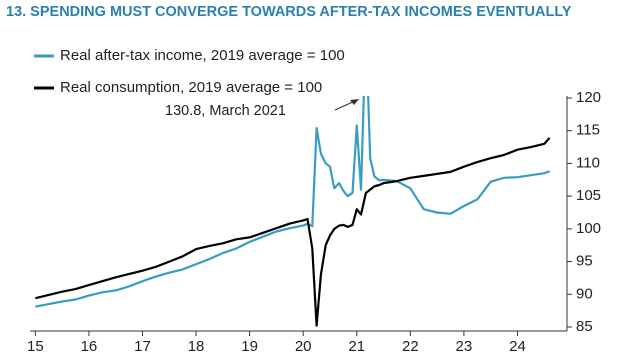  I want to click on annotation: 130.8, March 2021, so click(225, 111).